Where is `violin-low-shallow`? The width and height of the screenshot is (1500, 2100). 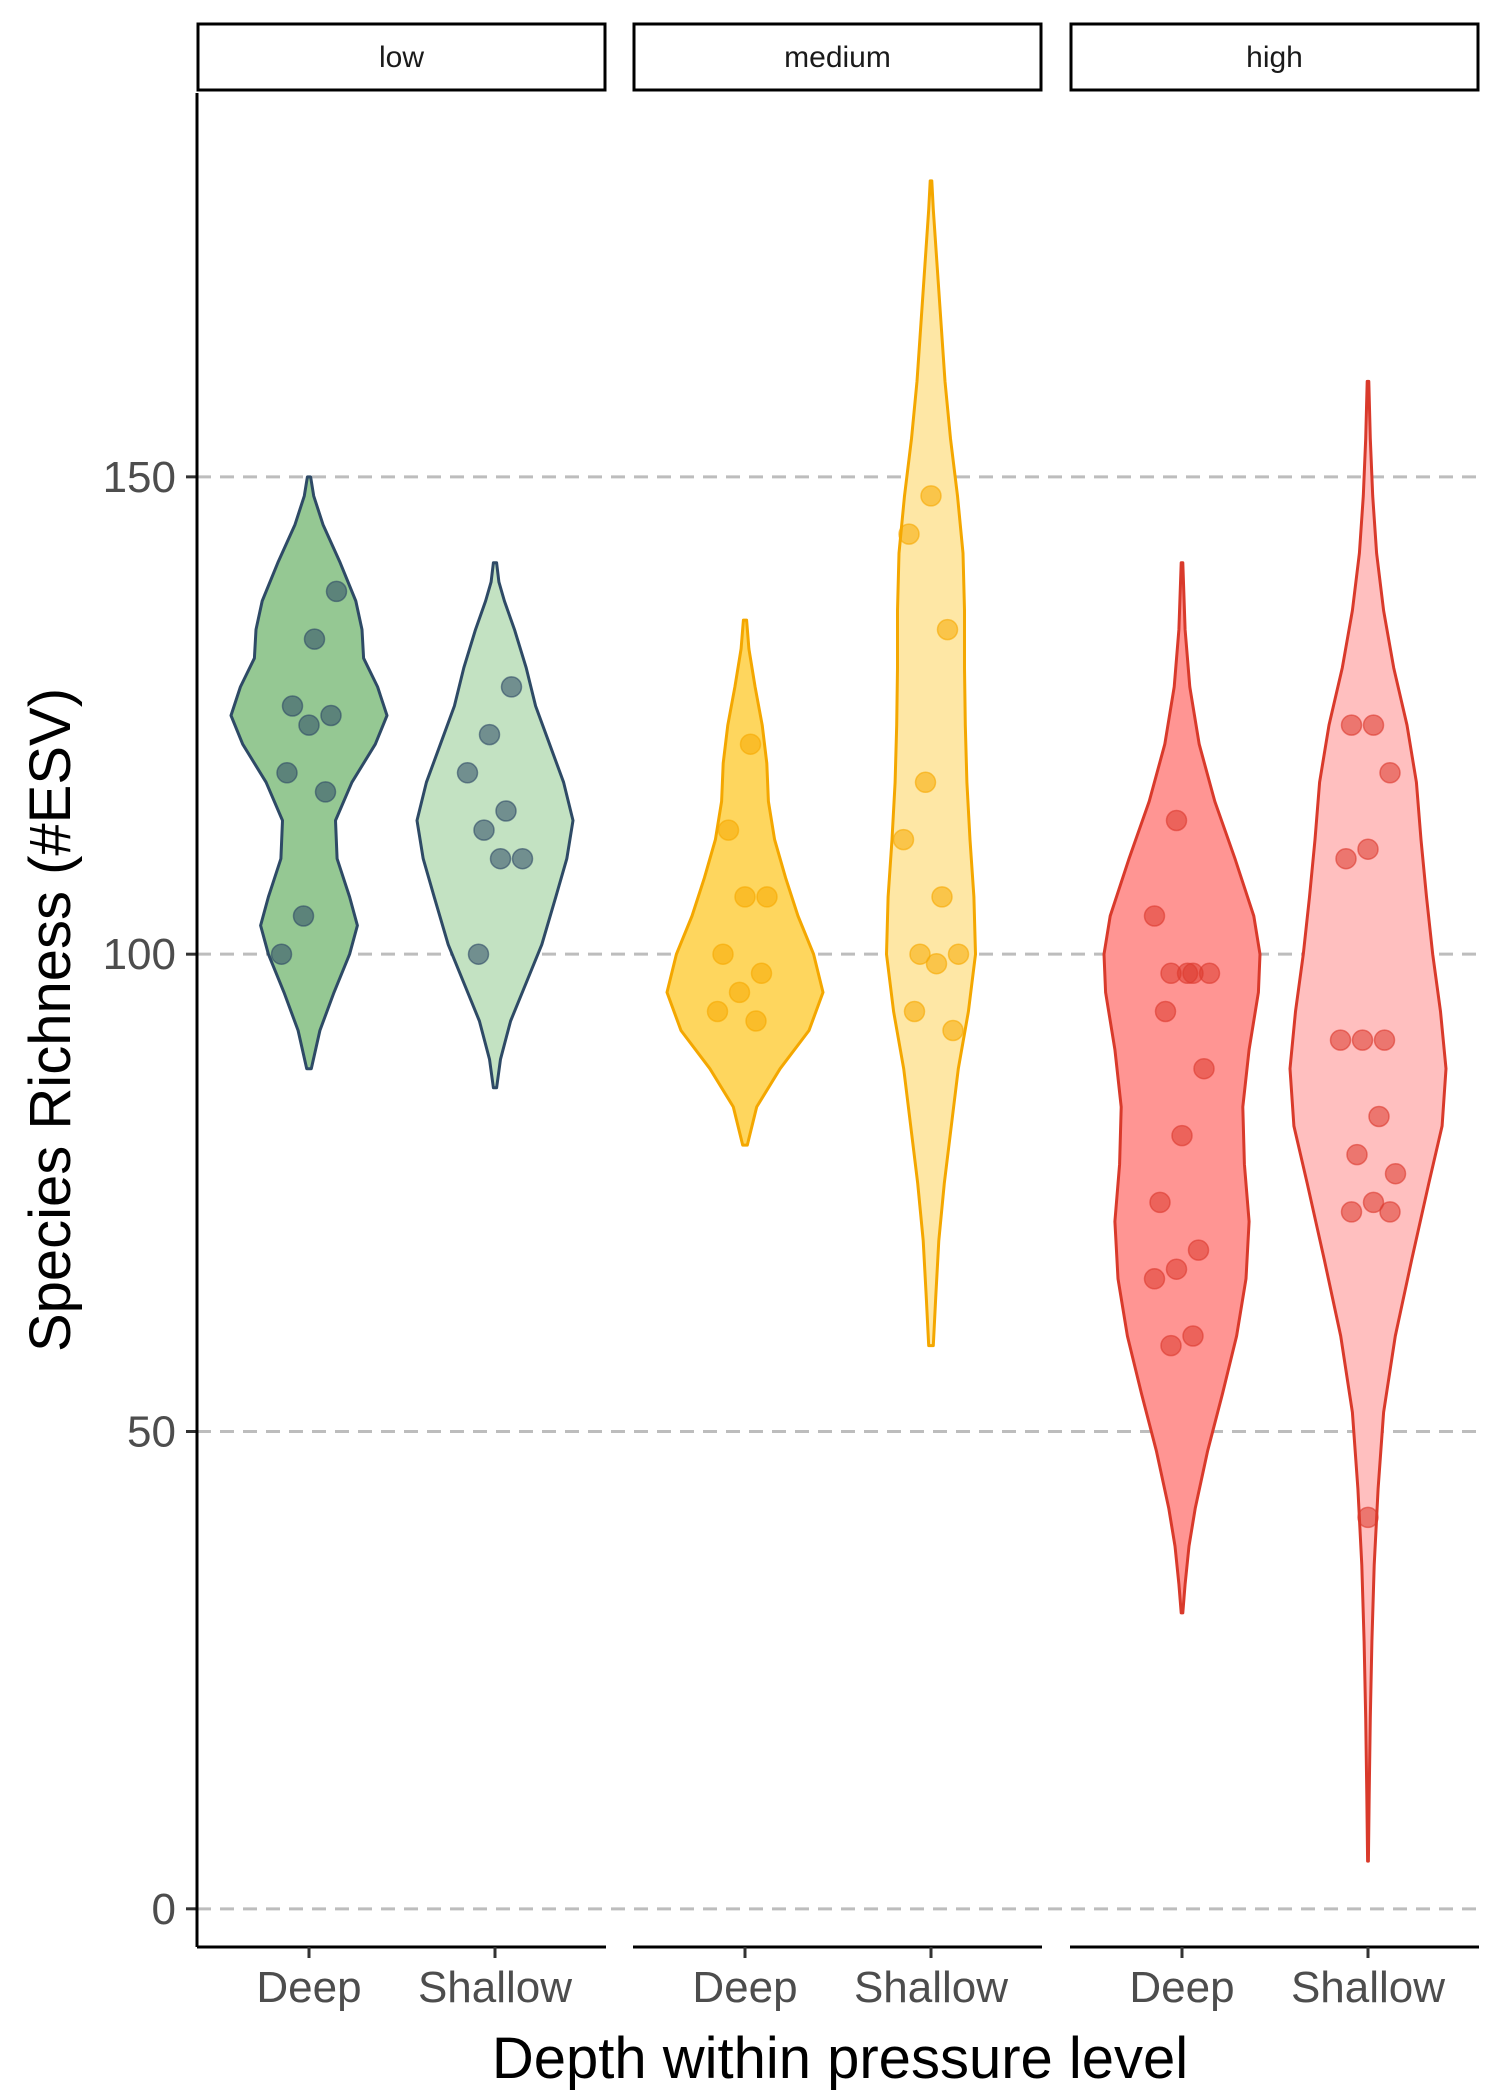 violin-low-shallow is located at coordinates (495, 825).